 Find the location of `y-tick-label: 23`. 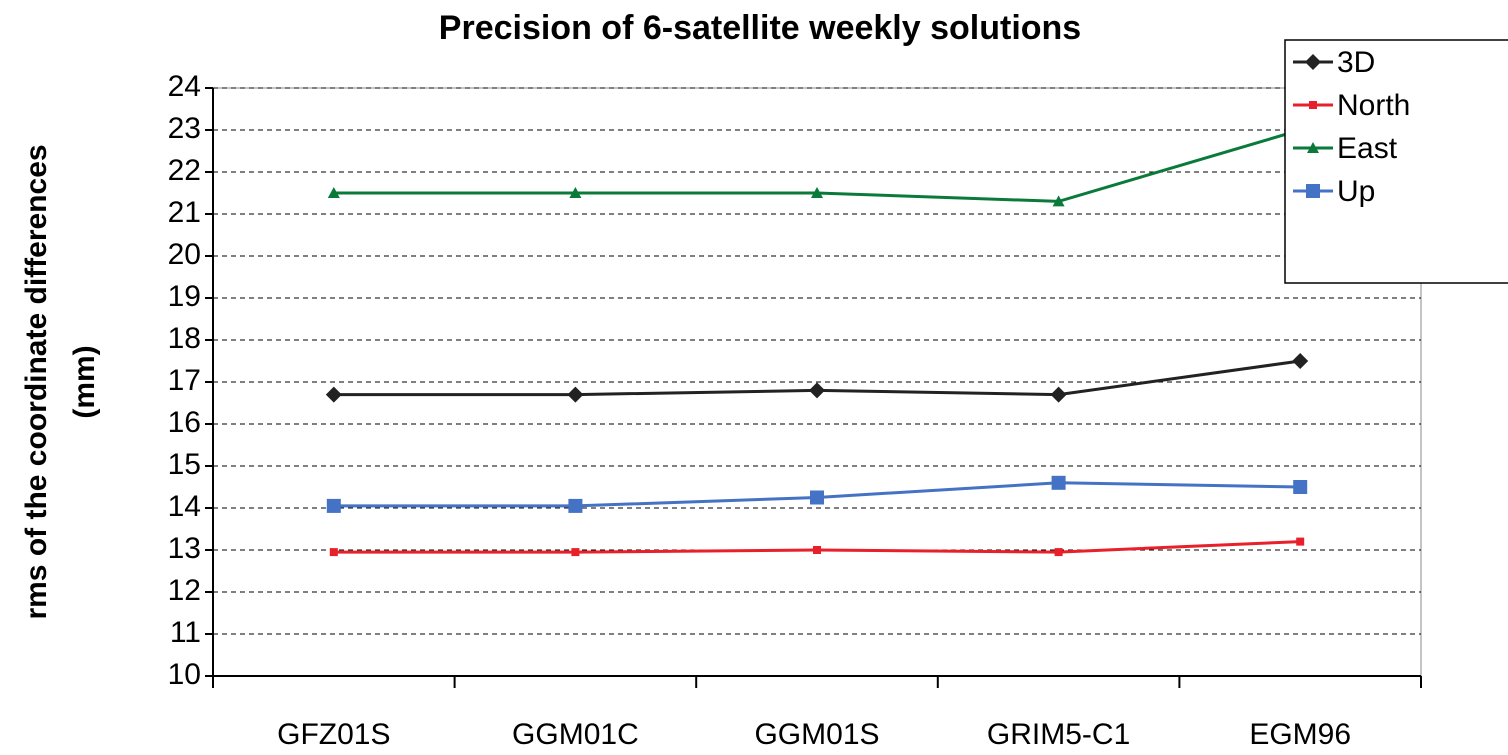

y-tick-label: 23 is located at coordinates (184, 128).